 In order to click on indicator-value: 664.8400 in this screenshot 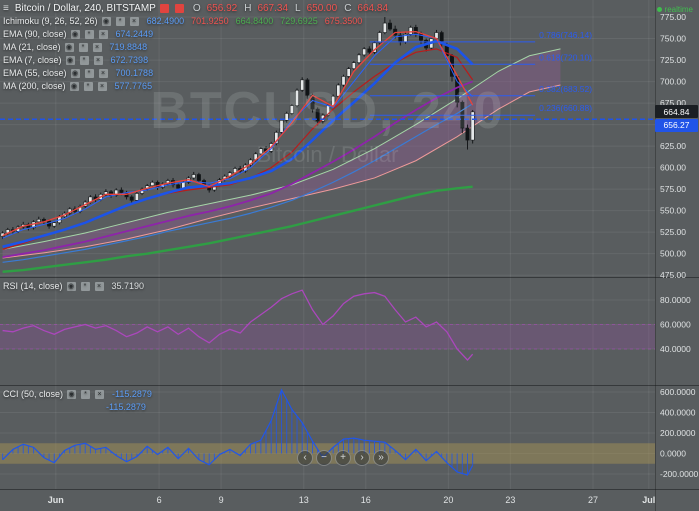, I will do `click(254, 21)`.